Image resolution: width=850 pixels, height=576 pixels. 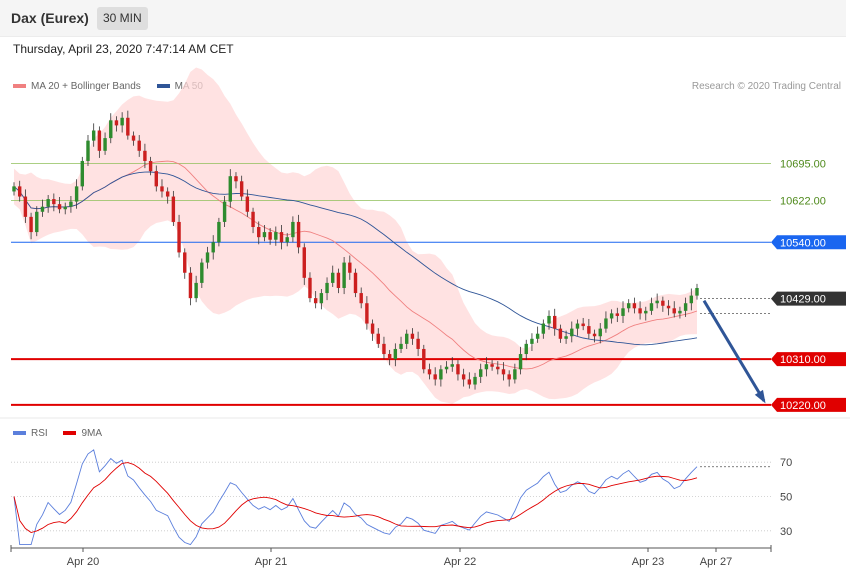 What do you see at coordinates (808, 404) in the screenshot?
I see `level-label-box: 10220.00` at bounding box center [808, 404].